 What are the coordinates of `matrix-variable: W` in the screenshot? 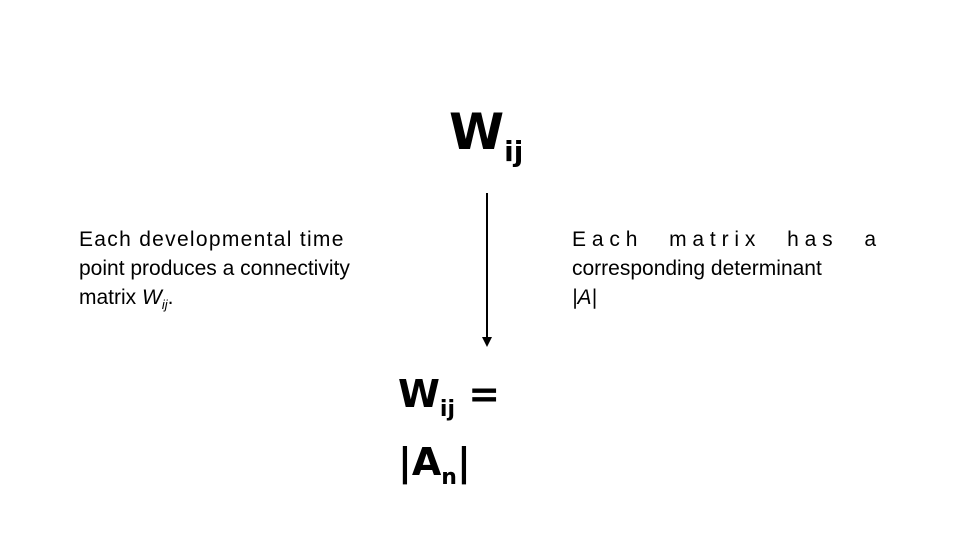 It's located at (152, 297).